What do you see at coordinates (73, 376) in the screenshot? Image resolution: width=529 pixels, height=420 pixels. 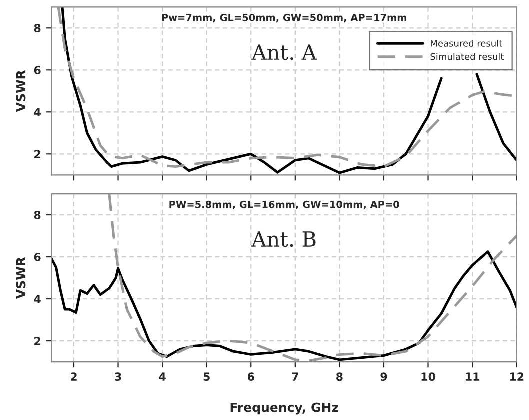 I see `x-tick-label: 2` at bounding box center [73, 376].